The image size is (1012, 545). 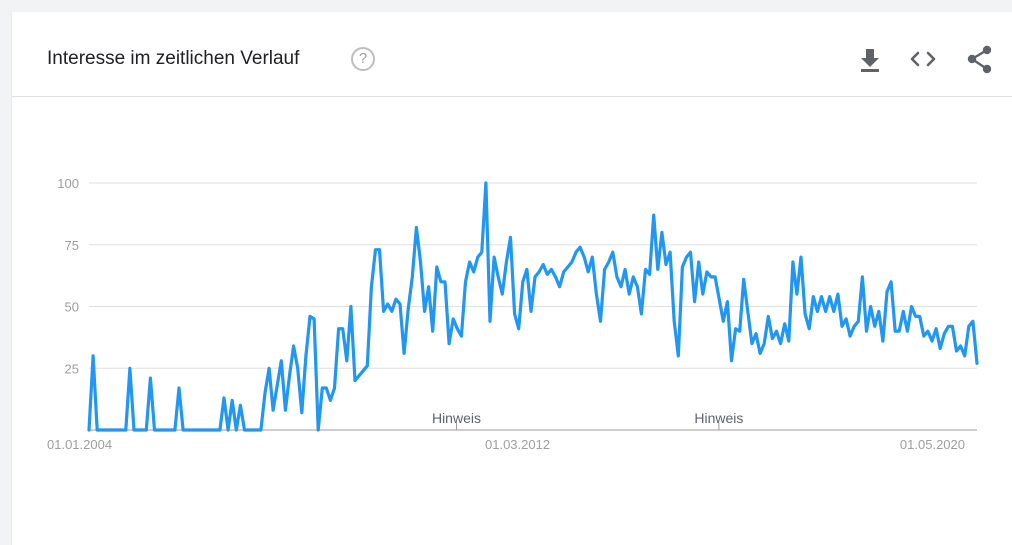 I want to click on x-tick-label: 01.01.2004, so click(x=79, y=444).